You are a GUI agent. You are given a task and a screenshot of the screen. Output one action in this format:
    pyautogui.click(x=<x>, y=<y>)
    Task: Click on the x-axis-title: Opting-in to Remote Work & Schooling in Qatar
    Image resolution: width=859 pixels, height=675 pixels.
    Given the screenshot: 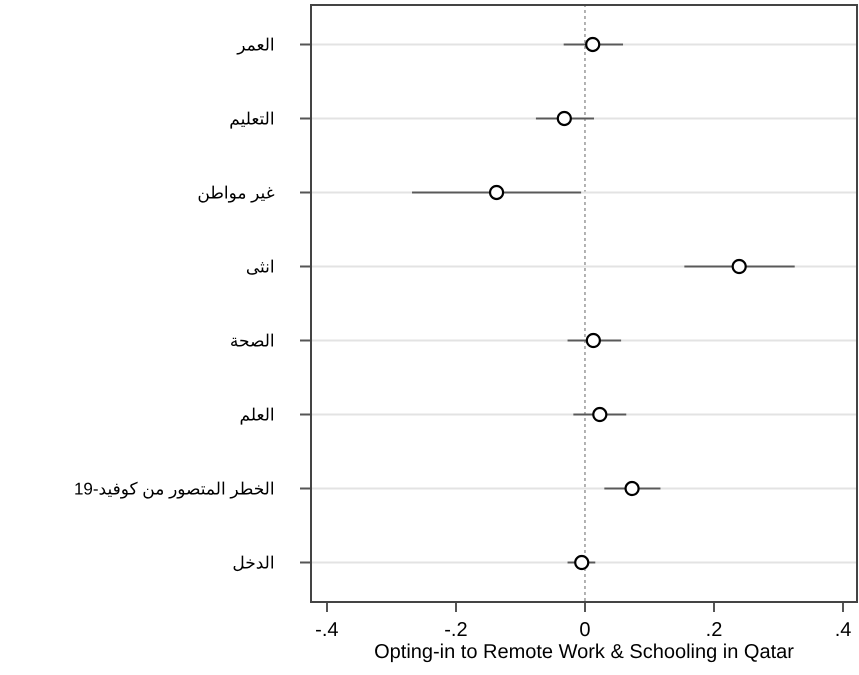 What is the action you would take?
    pyautogui.click(x=584, y=652)
    